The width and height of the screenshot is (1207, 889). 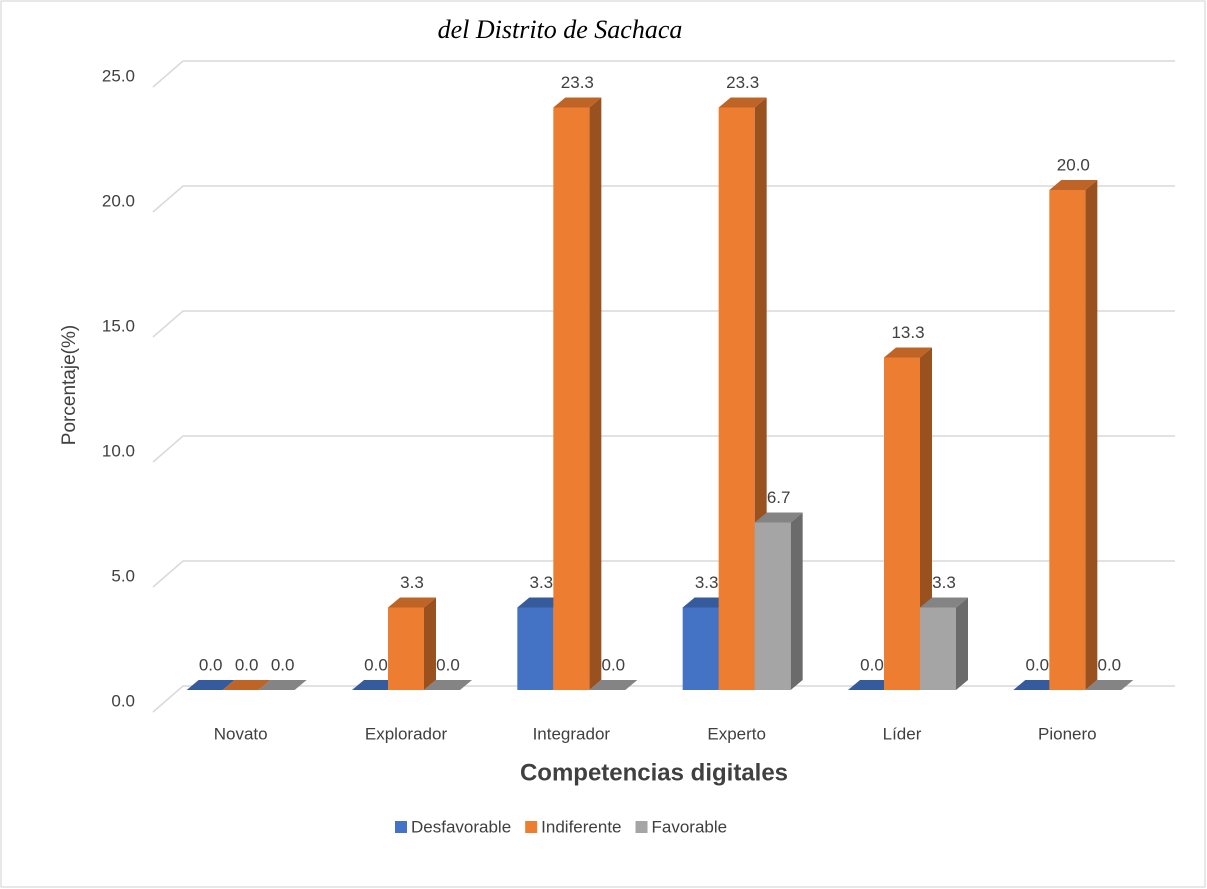 I want to click on y-tick-label: 5.0, so click(x=123, y=575).